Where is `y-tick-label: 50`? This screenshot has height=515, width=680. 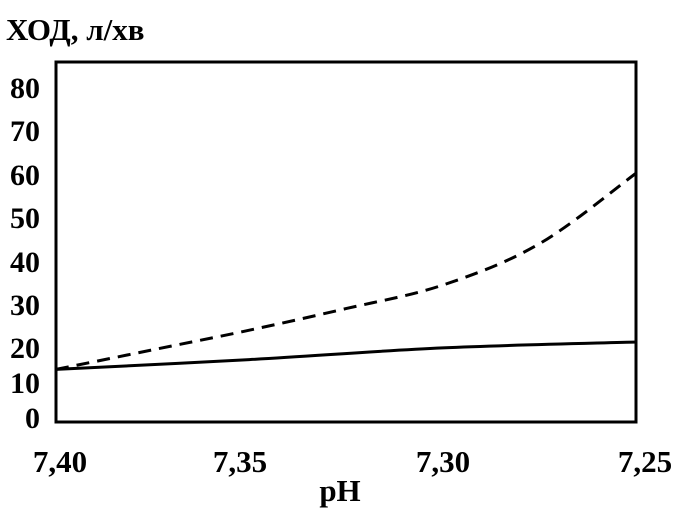 y-tick-label: 50 is located at coordinates (25, 218).